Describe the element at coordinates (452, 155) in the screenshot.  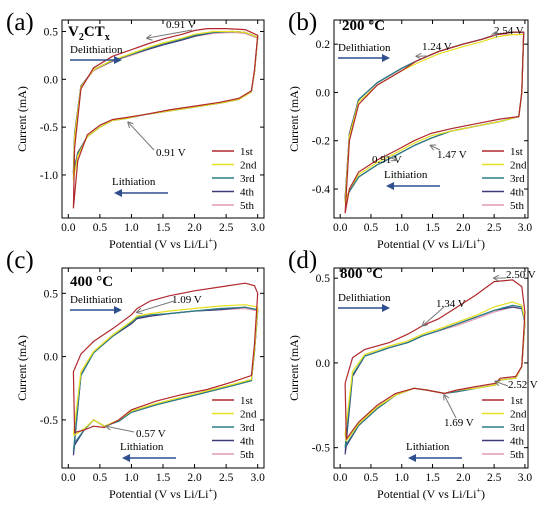
I see `peak-label: 1.47 V` at that location.